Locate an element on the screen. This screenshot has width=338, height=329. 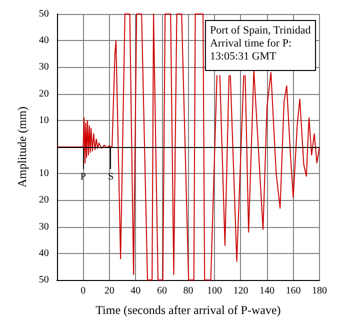
y-axis-title: Amplitude (mm) is located at coordinates (22, 147).